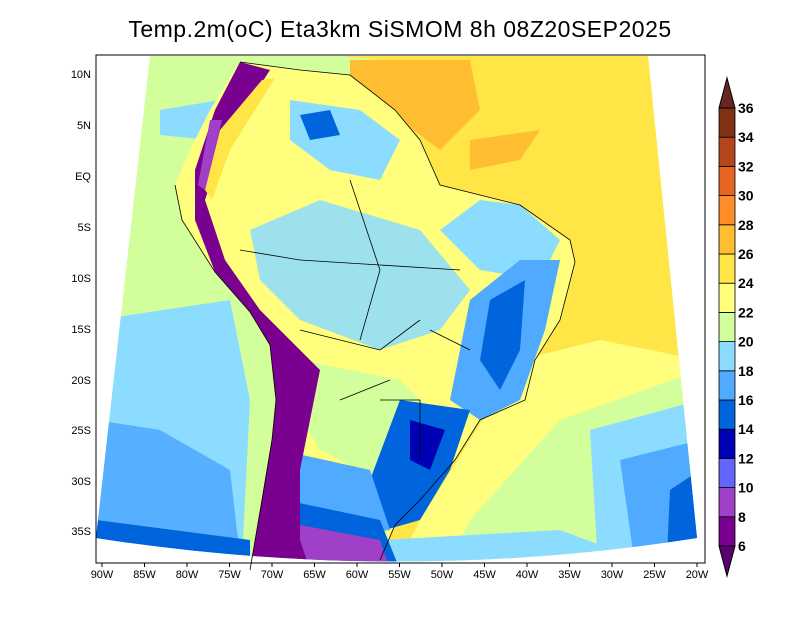  I want to click on lon-label: 80W, so click(187, 575).